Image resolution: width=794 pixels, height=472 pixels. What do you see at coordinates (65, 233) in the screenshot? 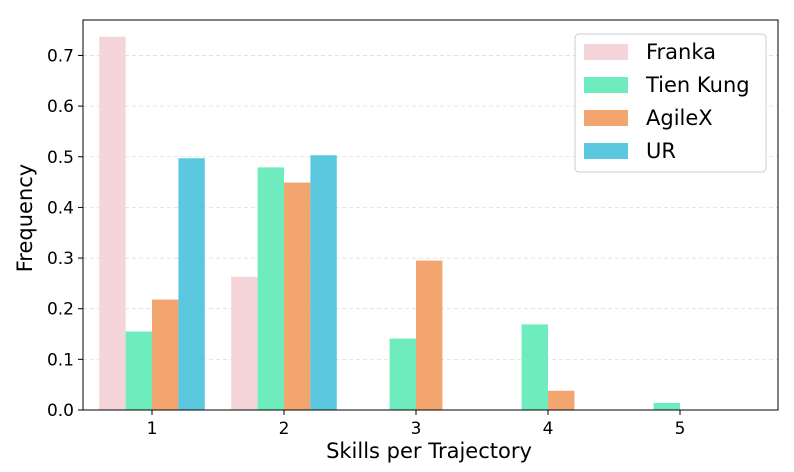
I see `y-axis-ticks: 0.0 0.1 0.2 0.3 0.4 0.5 0.6 0.7` at bounding box center [65, 233].